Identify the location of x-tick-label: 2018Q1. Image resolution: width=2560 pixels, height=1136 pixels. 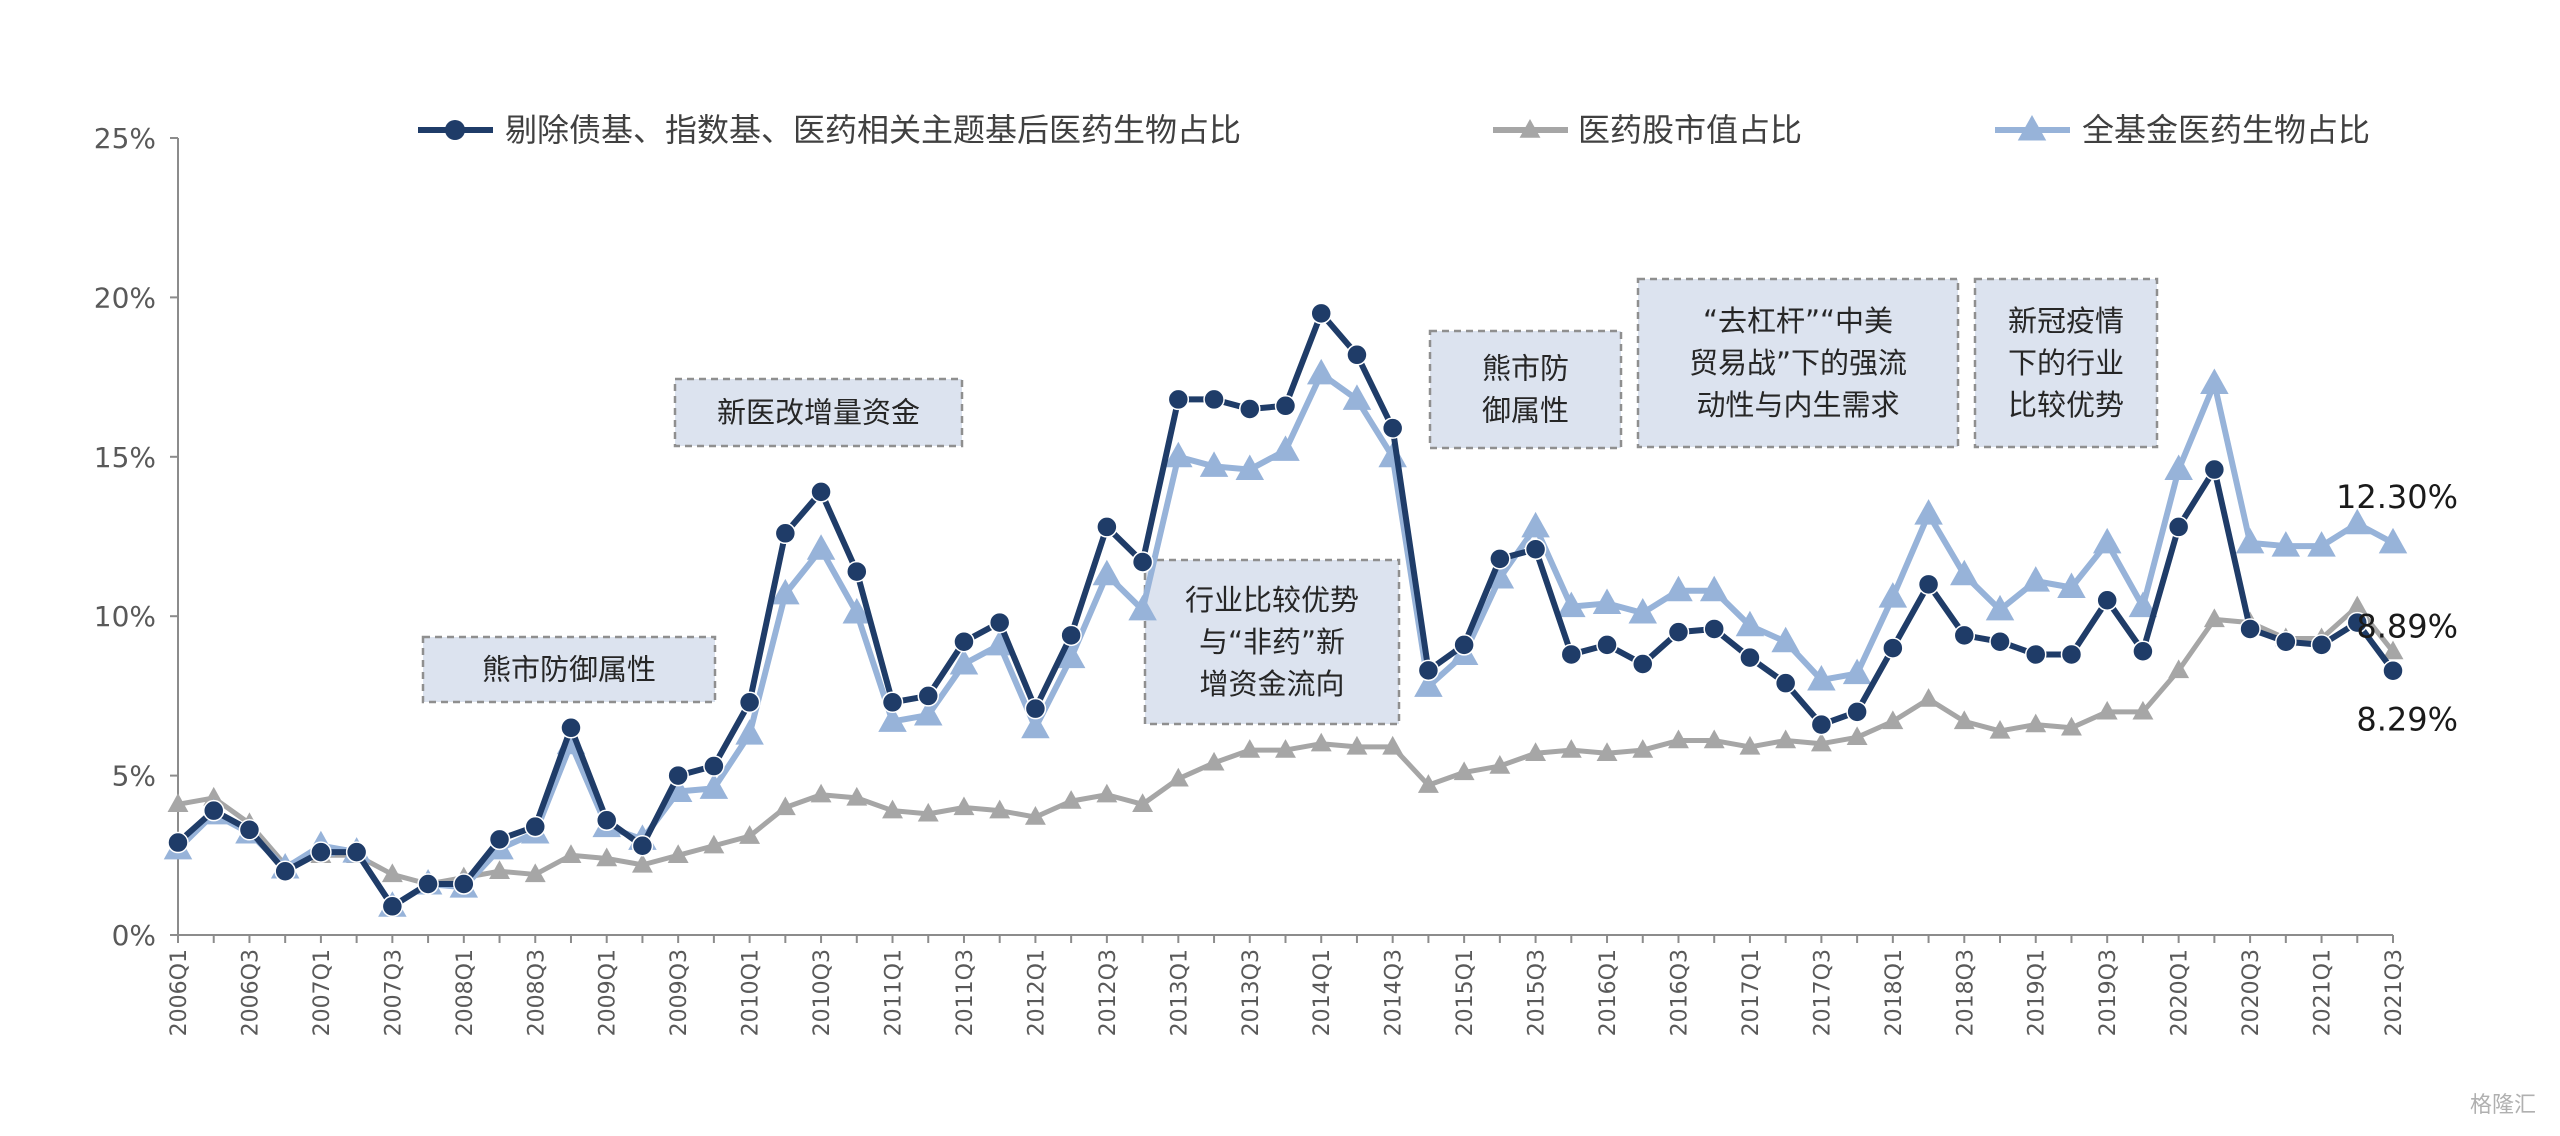
(1894, 992).